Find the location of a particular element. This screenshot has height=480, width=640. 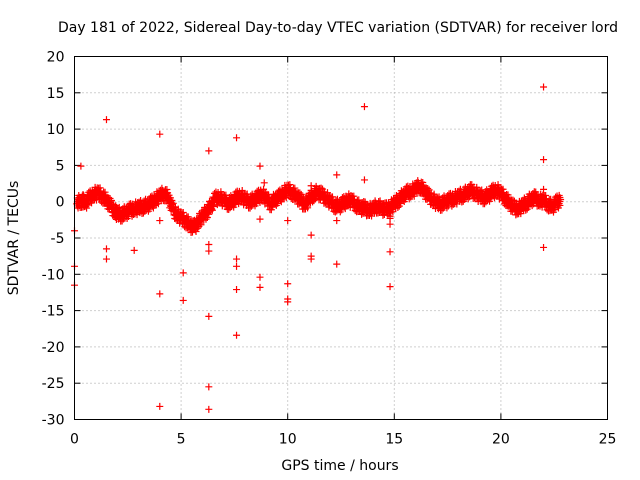

x-tick-label: 15 is located at coordinates (394, 440).